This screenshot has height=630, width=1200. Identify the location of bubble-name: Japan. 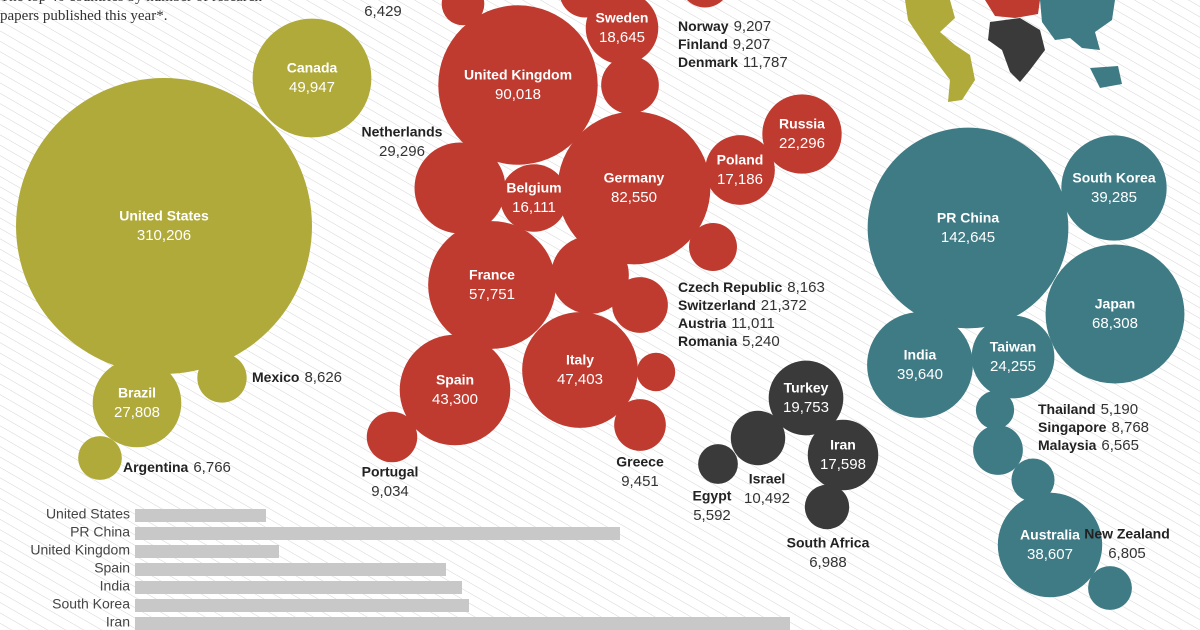
(1115, 304).